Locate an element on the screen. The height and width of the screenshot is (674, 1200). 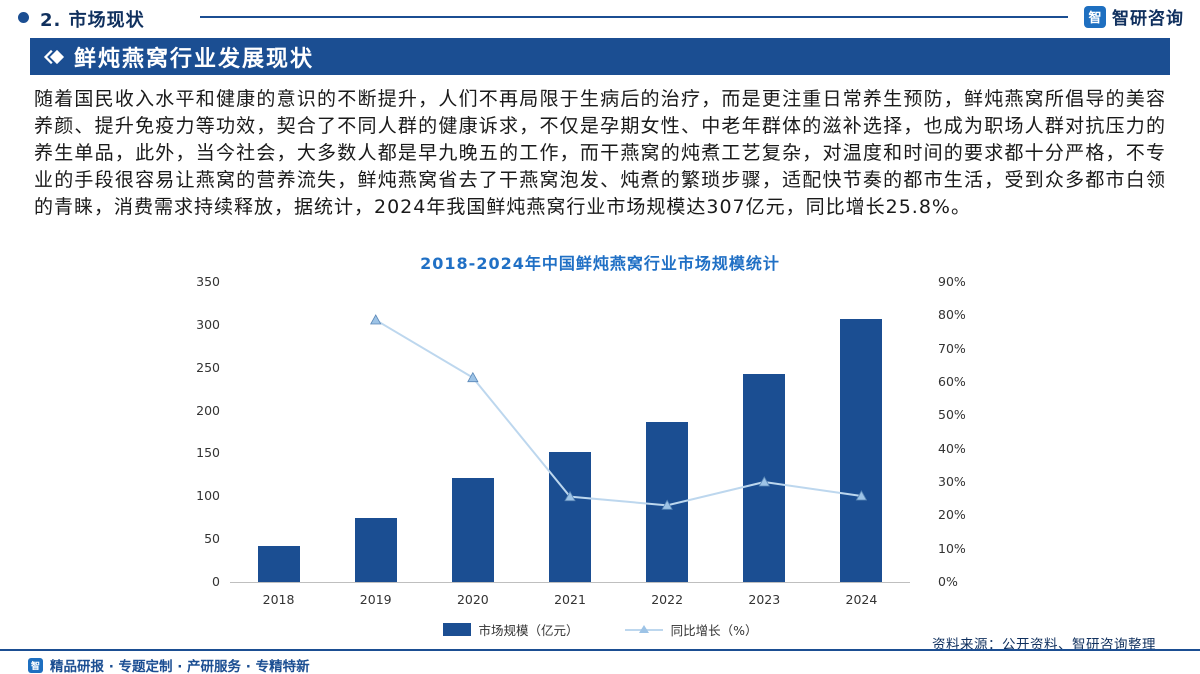
right-axis-tick: 50% is located at coordinates (952, 415).